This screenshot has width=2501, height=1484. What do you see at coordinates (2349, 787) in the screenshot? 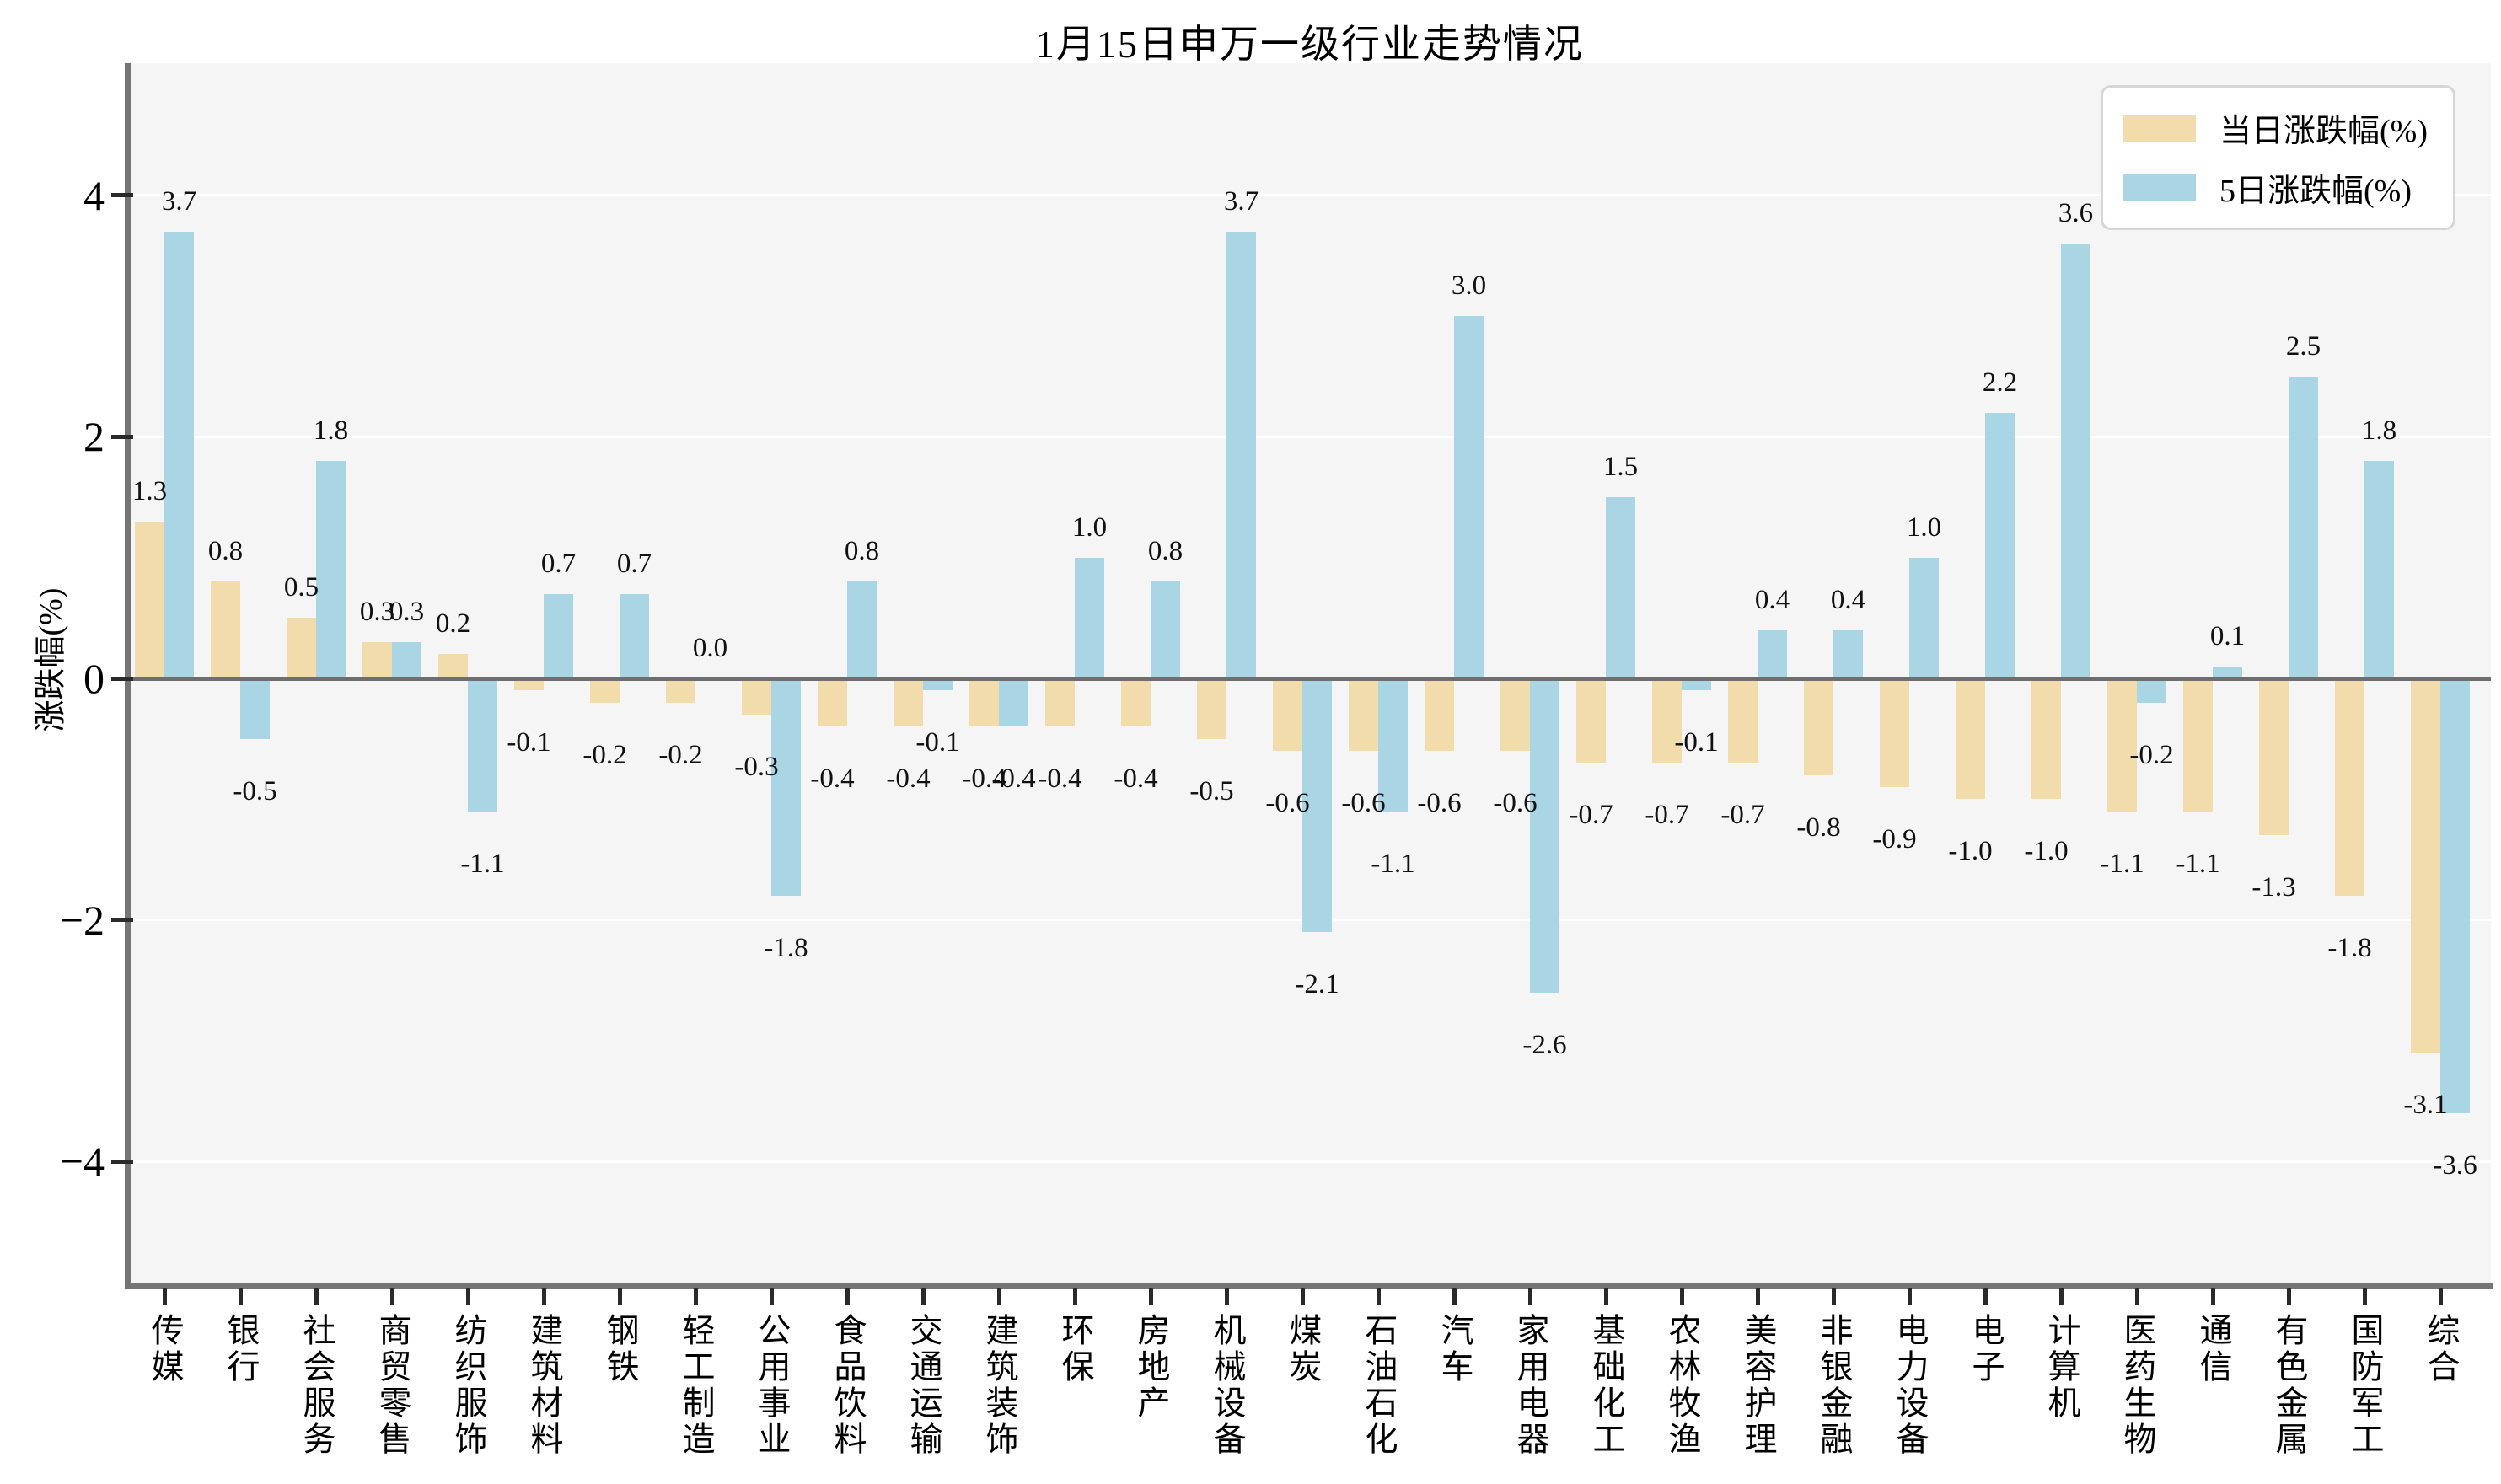
I see `bar-daily-国防军工` at bounding box center [2349, 787].